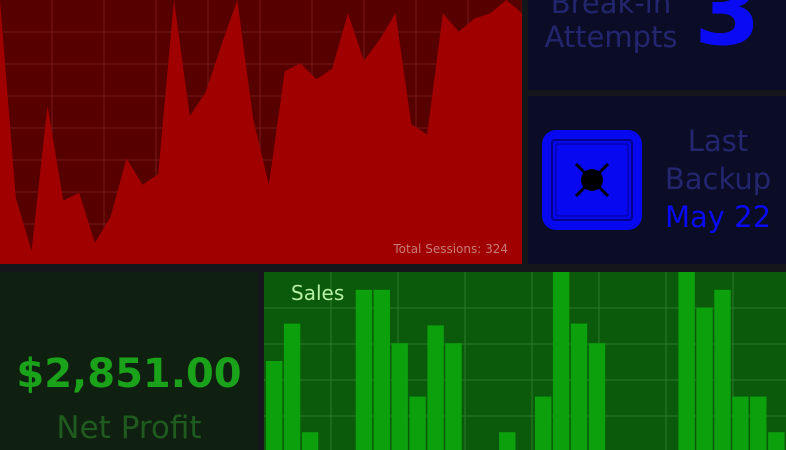 The height and width of the screenshot is (450, 786). Describe the element at coordinates (318, 293) in the screenshot. I see `sales-title: Sales` at that location.